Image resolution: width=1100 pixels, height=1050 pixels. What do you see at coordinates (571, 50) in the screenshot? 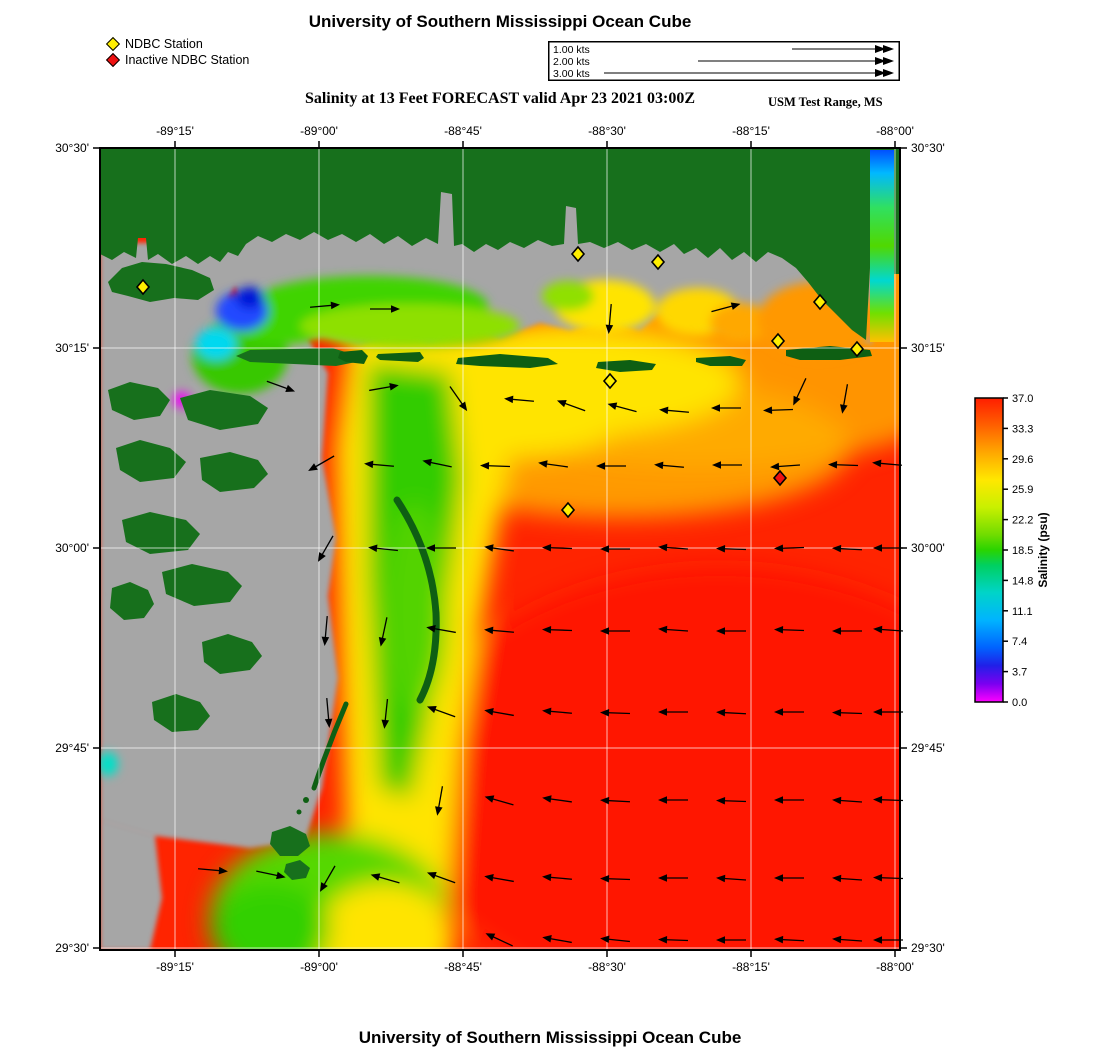
I see `scale-label-1kt: 1.00 kts` at bounding box center [571, 50].